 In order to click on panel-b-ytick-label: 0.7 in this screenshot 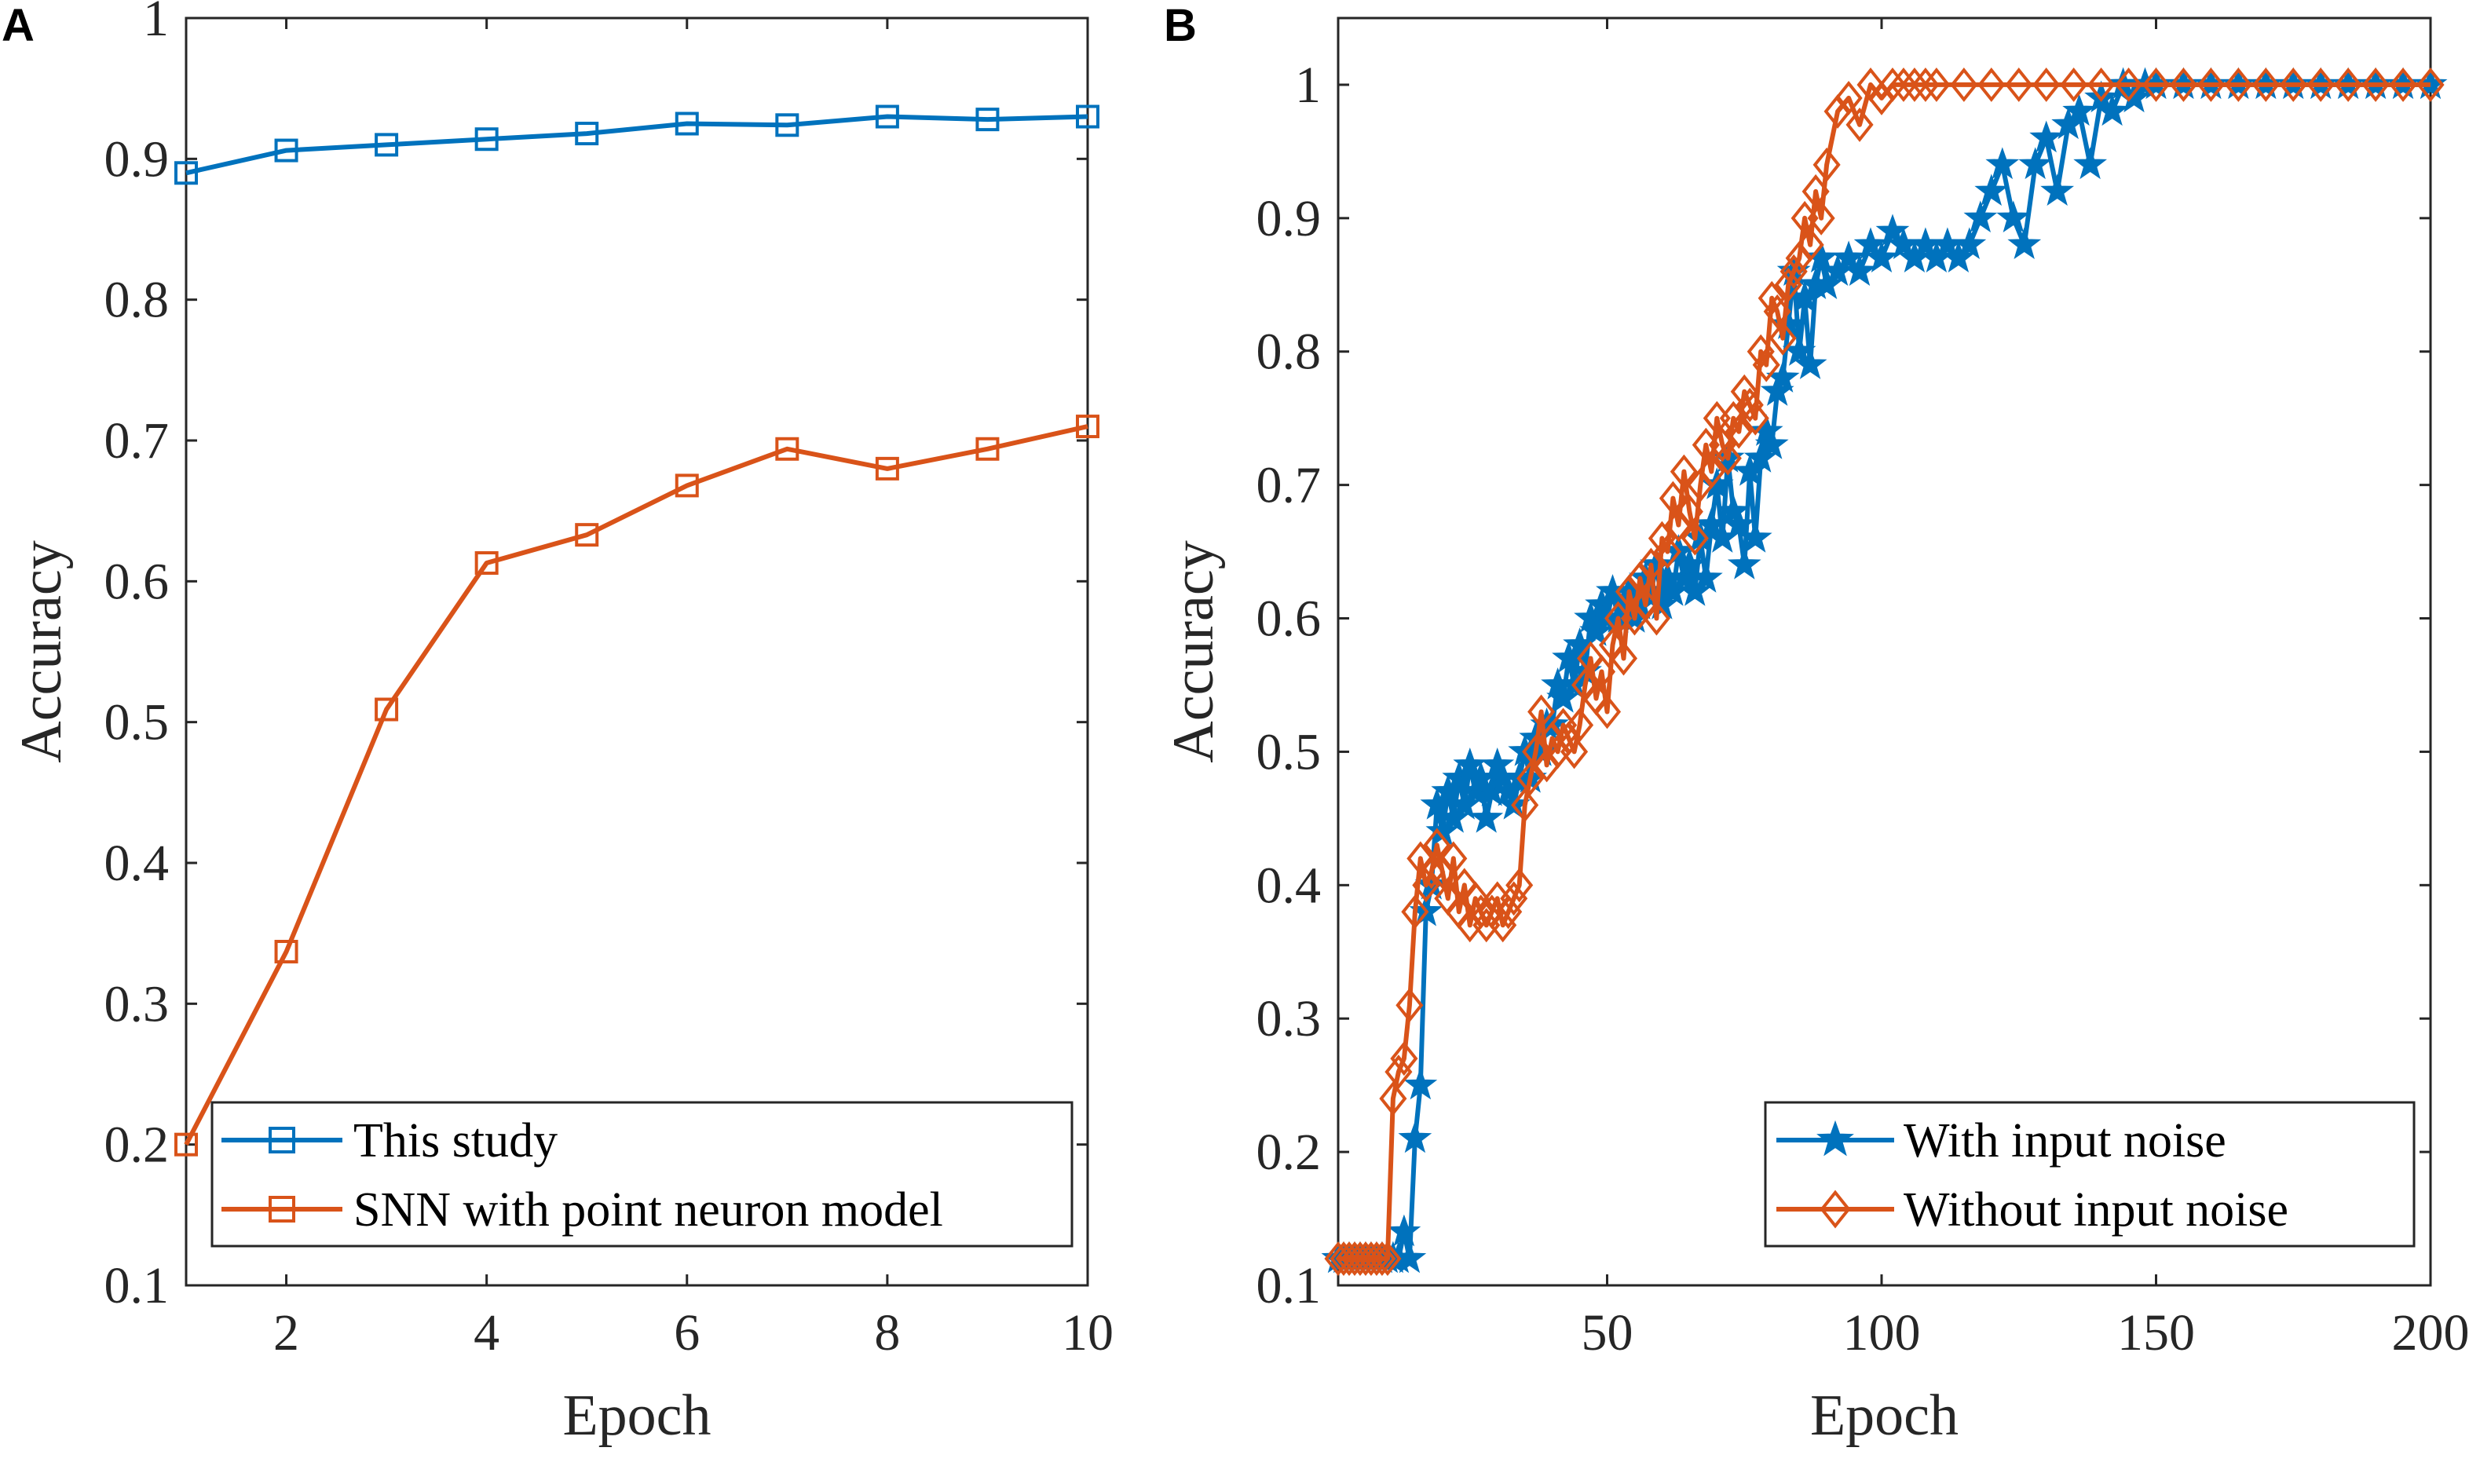, I will do `click(1289, 486)`.